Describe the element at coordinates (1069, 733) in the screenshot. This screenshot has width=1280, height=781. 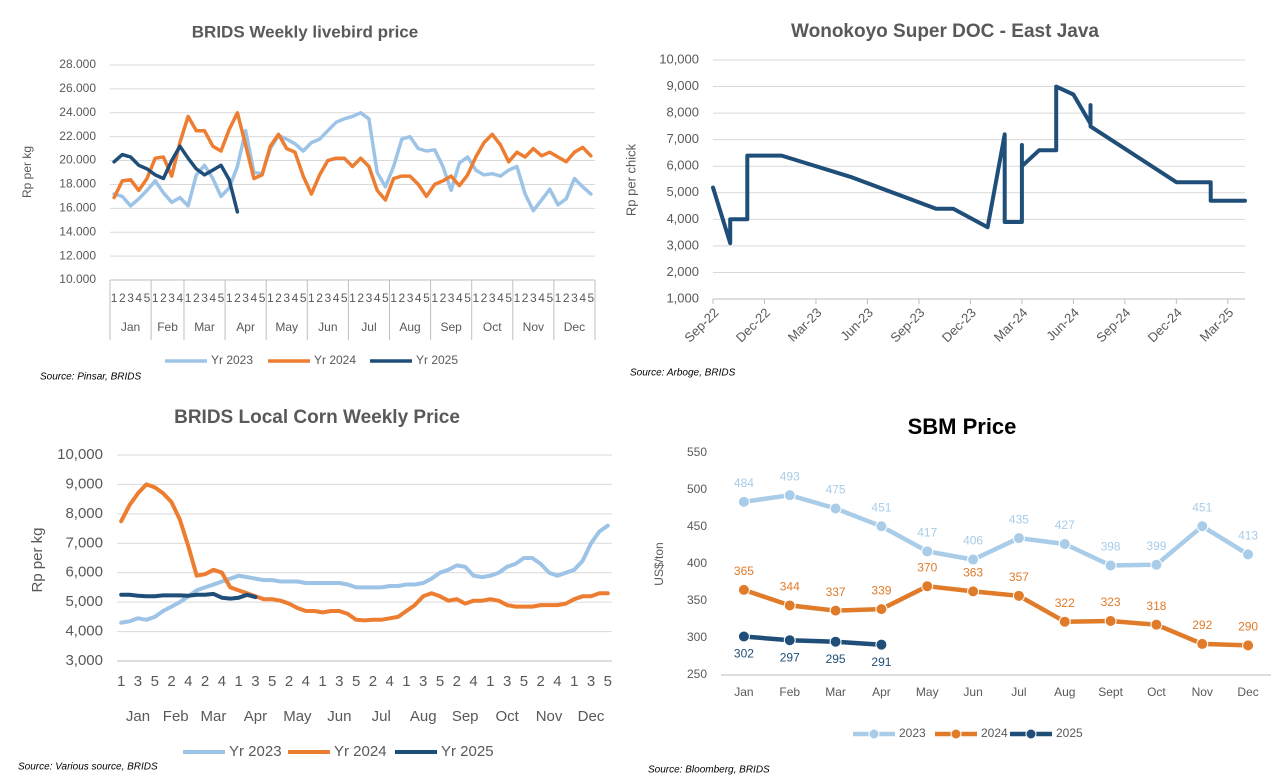
I see `legend-label: 2025` at that location.